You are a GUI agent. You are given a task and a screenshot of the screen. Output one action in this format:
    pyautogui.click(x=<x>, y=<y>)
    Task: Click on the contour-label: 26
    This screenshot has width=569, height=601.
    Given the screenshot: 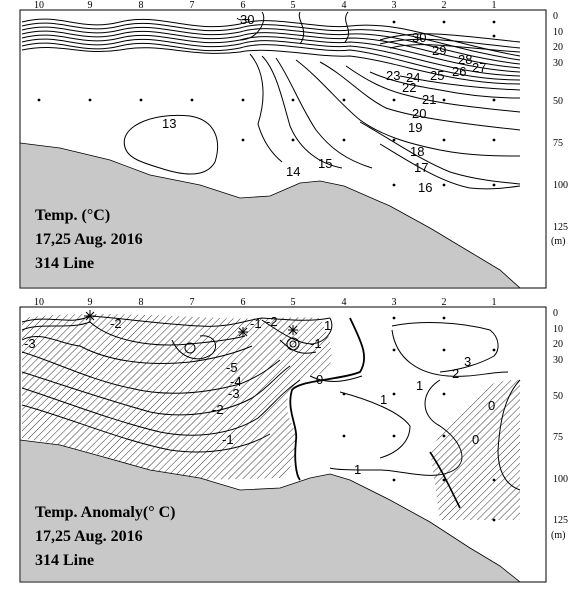 What is the action you would take?
    pyautogui.click(x=459, y=71)
    